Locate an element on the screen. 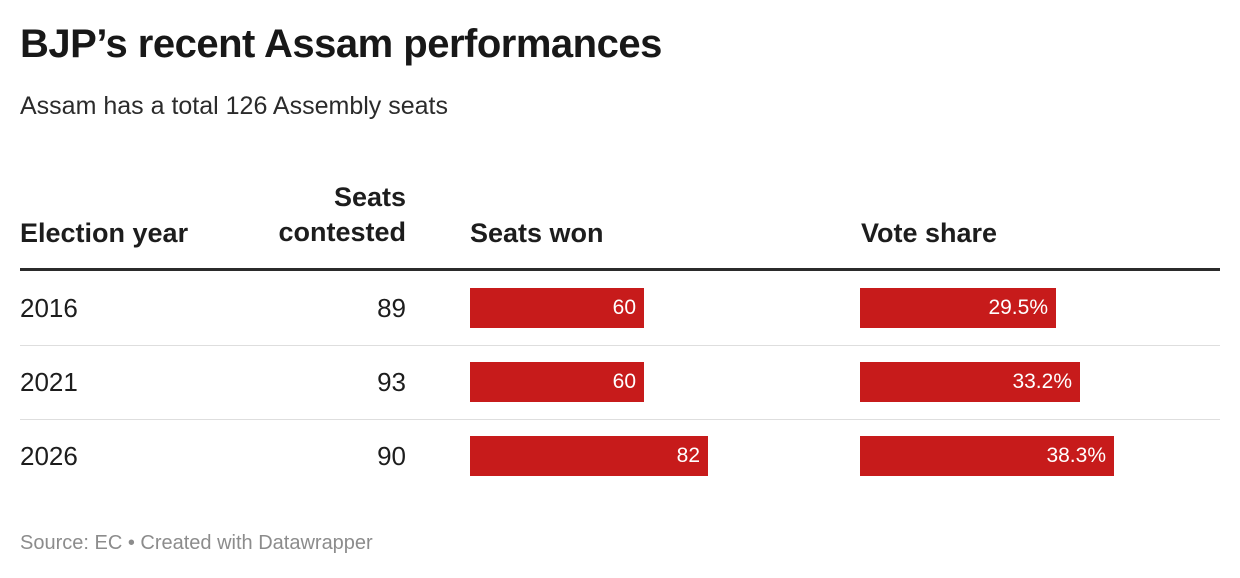 This screenshot has width=1240, height=578. vote-share-label: 38.3% is located at coordinates (1076, 455).